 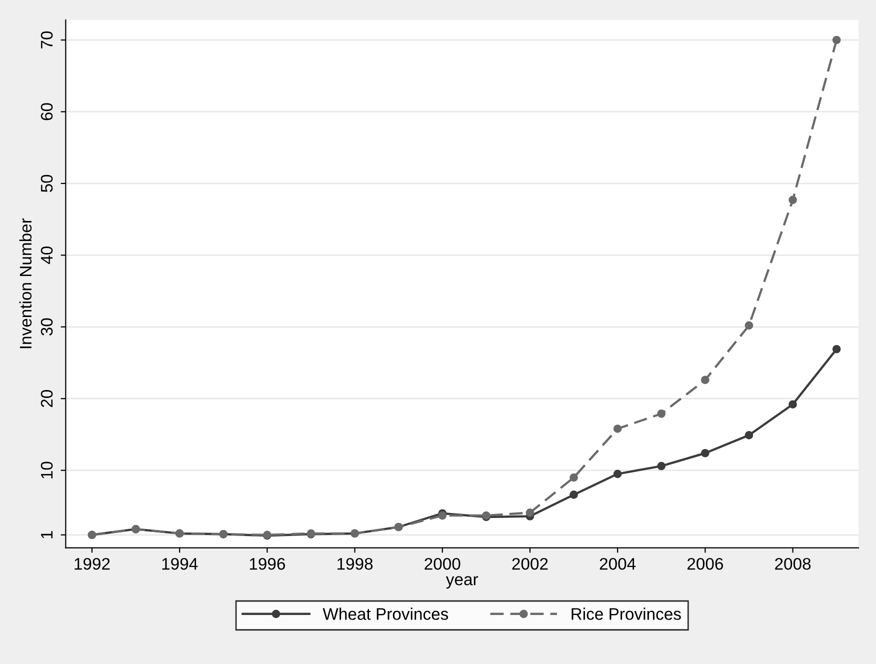 What do you see at coordinates (626, 614) in the screenshot?
I see `legend-label: Rice Provinces` at bounding box center [626, 614].